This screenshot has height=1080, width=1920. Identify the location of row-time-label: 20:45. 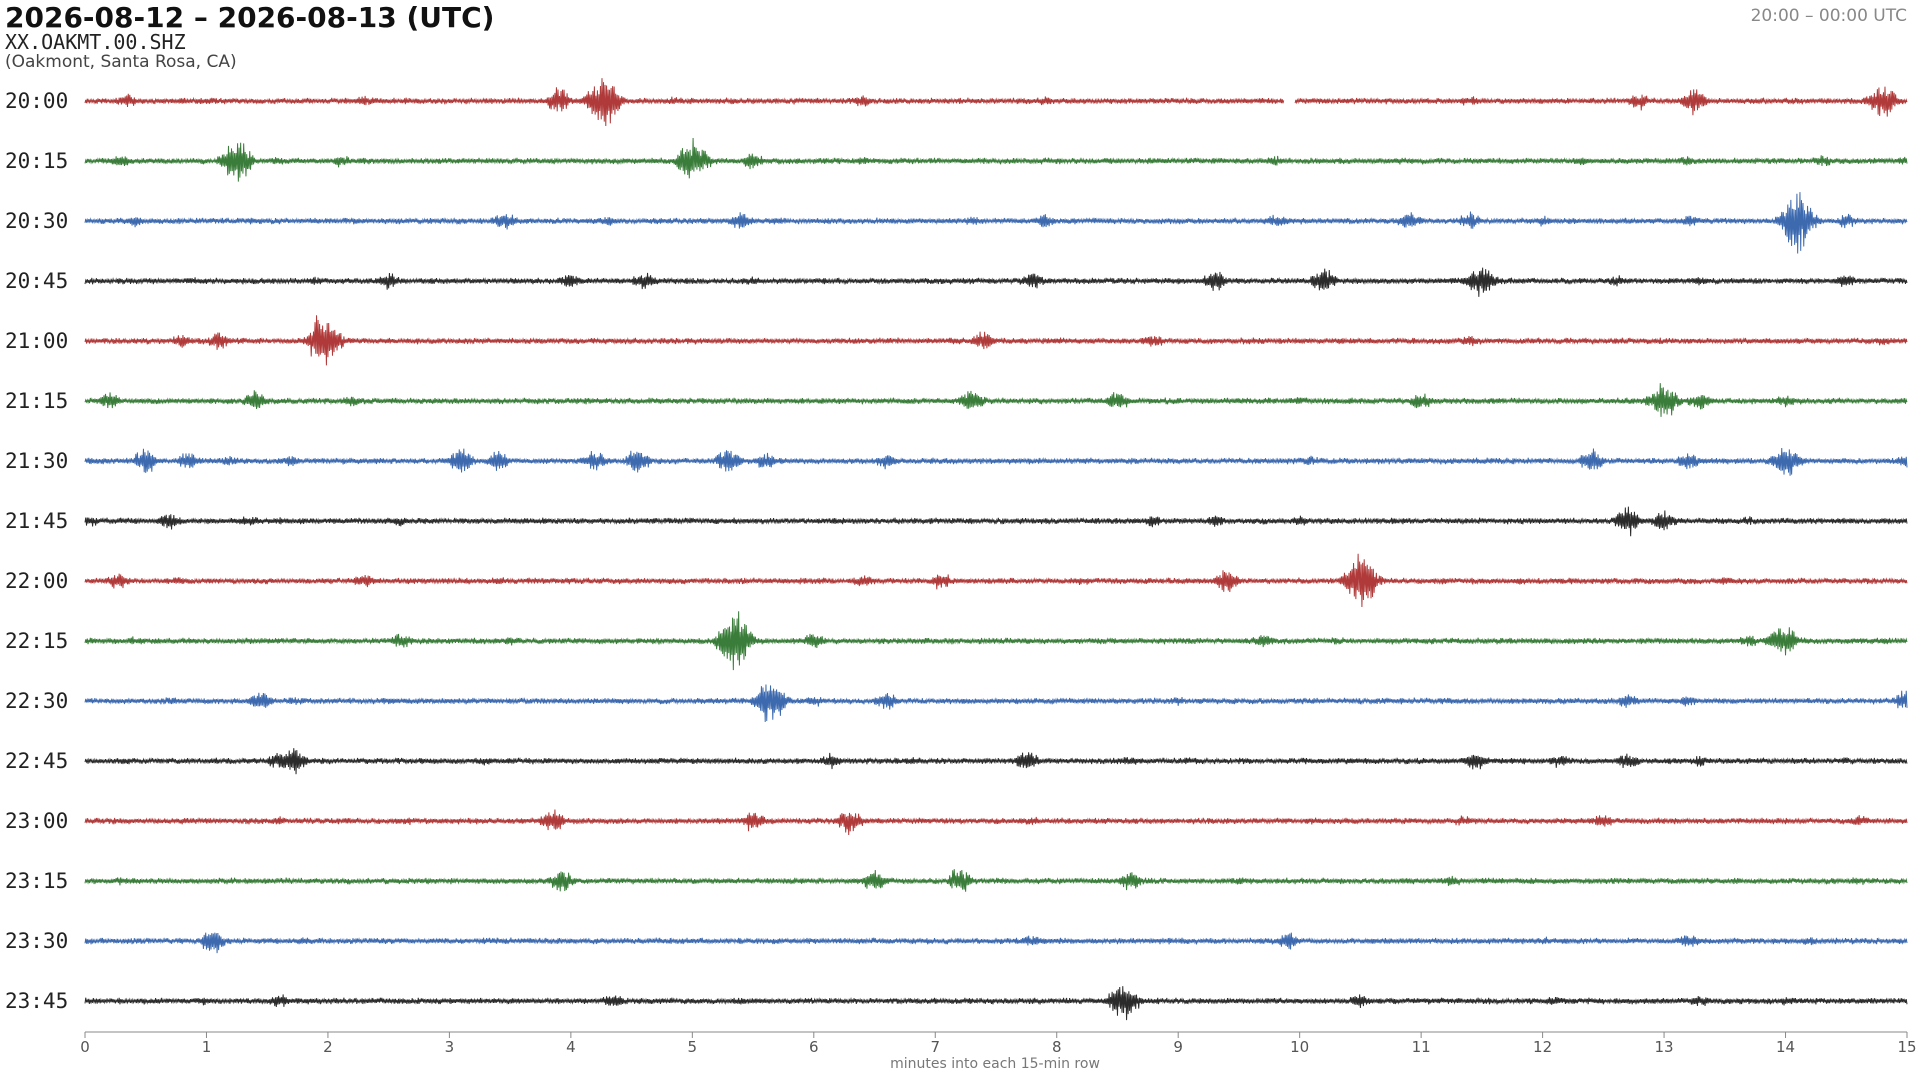
(36, 281).